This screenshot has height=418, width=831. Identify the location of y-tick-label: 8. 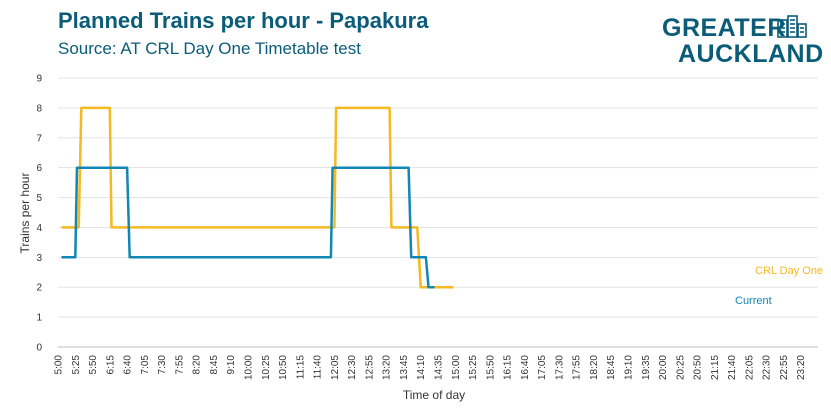
(39, 108).